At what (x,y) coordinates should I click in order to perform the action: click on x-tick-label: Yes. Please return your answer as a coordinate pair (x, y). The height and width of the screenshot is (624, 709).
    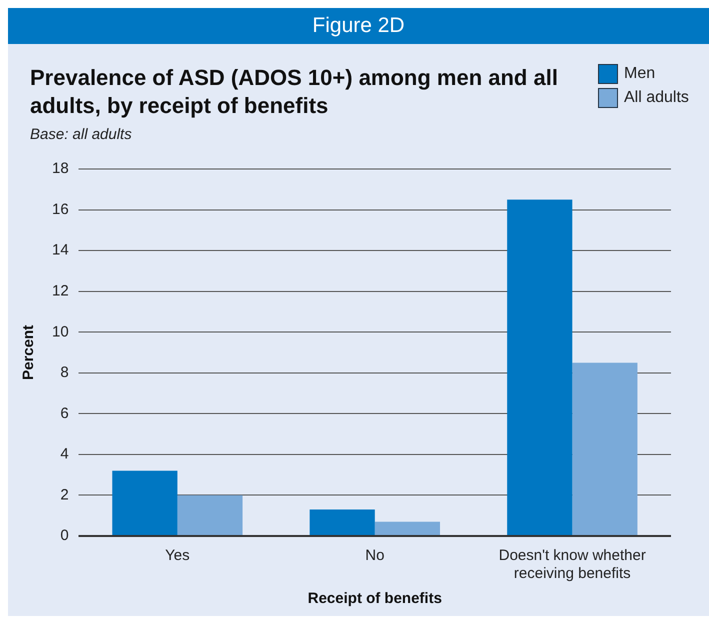
    Looking at the image, I should click on (177, 555).